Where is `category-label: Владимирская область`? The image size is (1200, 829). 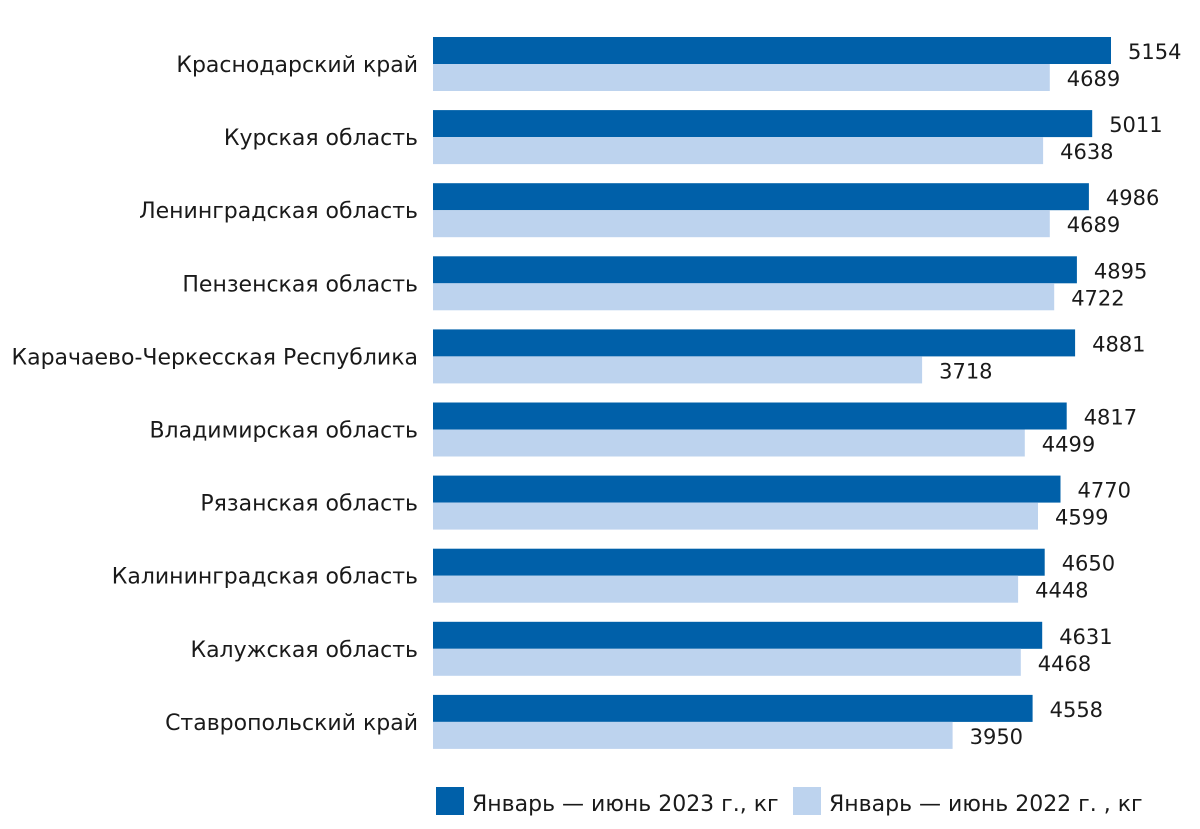
category-label: Владимирская область is located at coordinates (283, 431).